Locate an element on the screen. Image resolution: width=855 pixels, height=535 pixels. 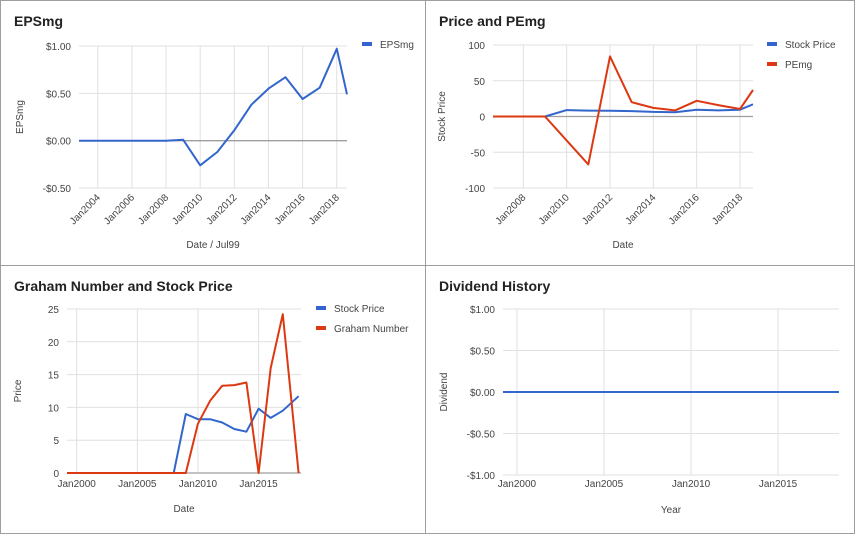
y-axis-title: EPSmg is located at coordinates (20, 117).